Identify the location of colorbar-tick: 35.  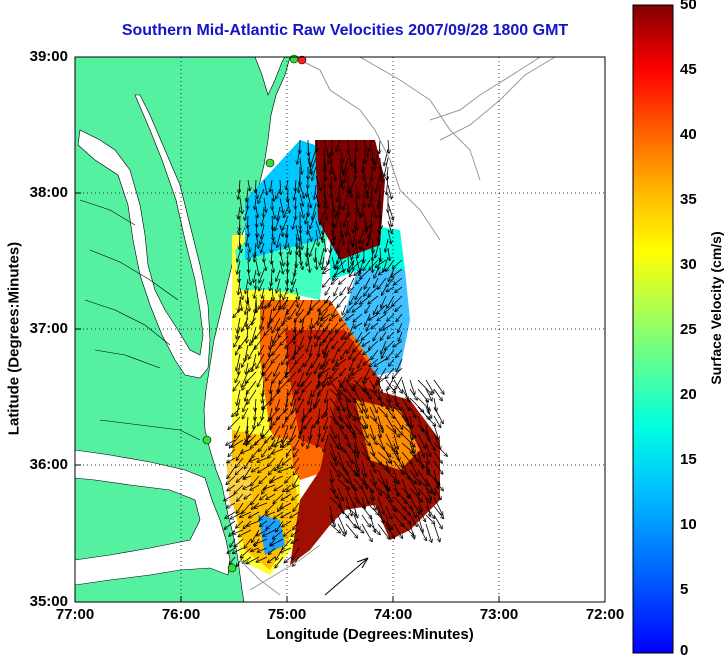
(688, 199).